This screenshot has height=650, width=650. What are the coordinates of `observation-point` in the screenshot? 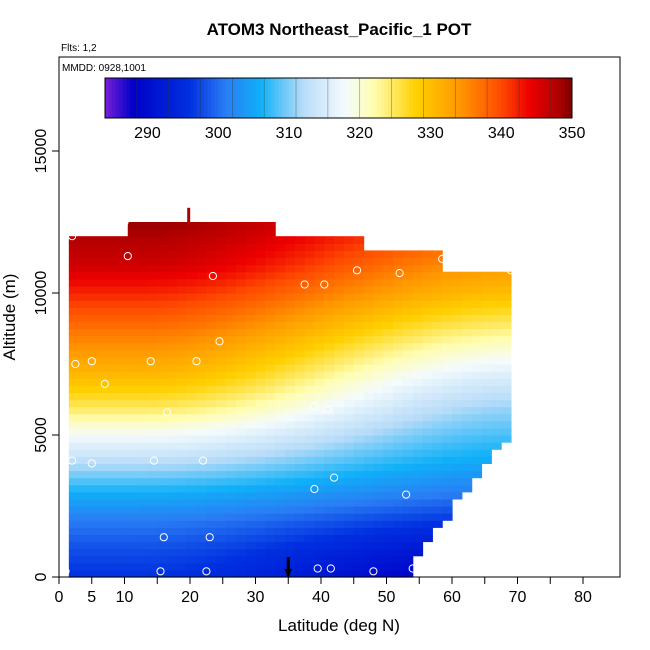 It's located at (406, 494).